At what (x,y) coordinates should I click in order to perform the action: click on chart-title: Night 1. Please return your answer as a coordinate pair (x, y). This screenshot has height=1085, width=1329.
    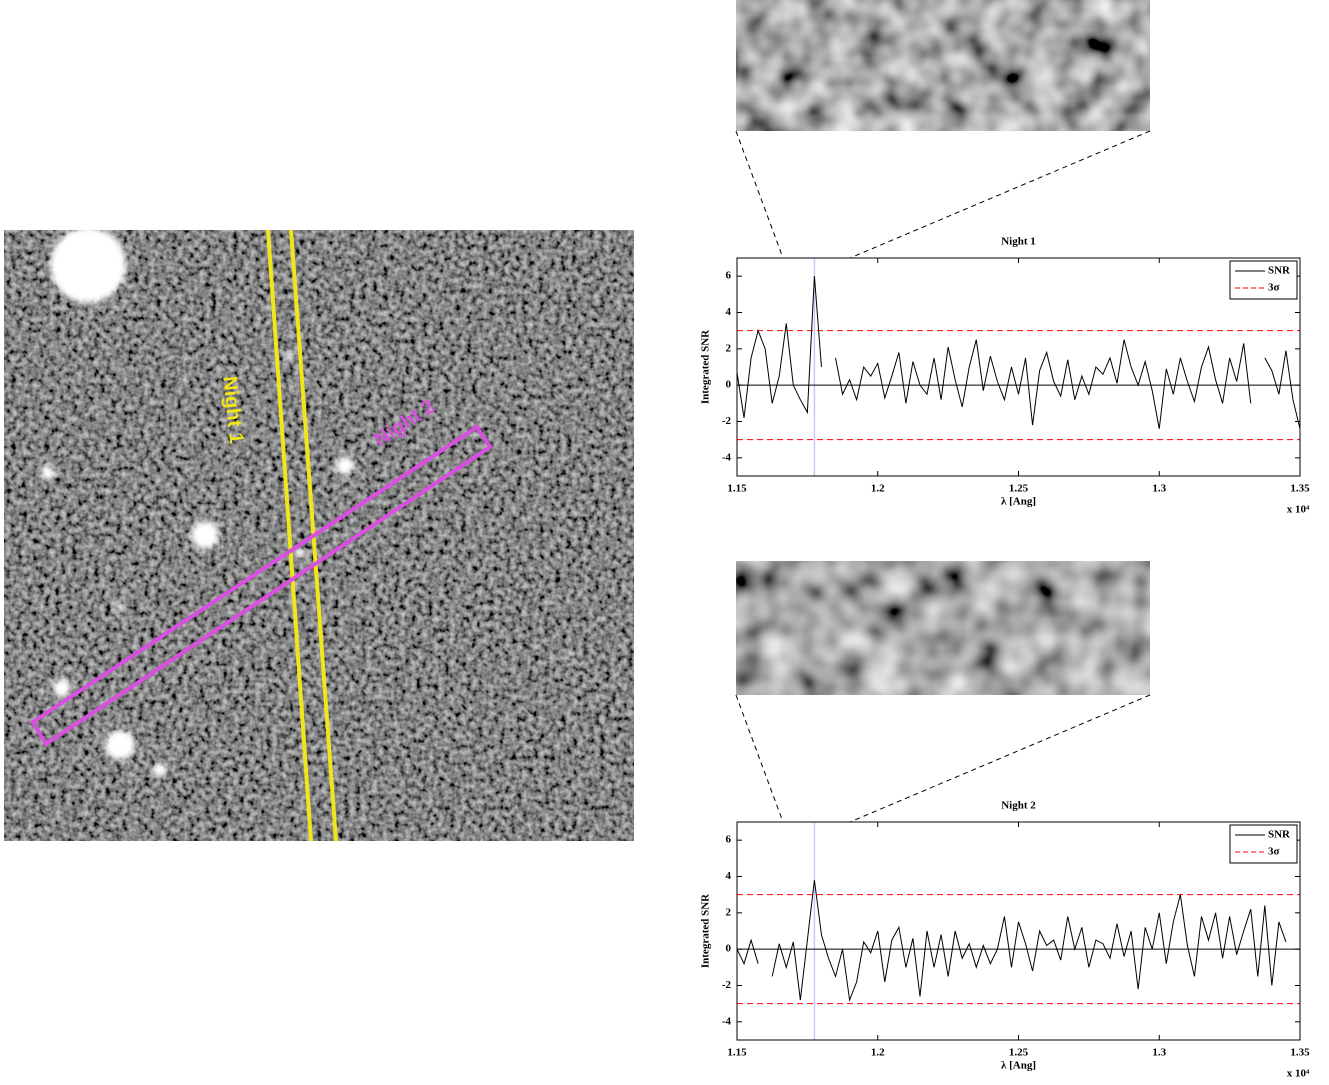
    Looking at the image, I should click on (1018, 242).